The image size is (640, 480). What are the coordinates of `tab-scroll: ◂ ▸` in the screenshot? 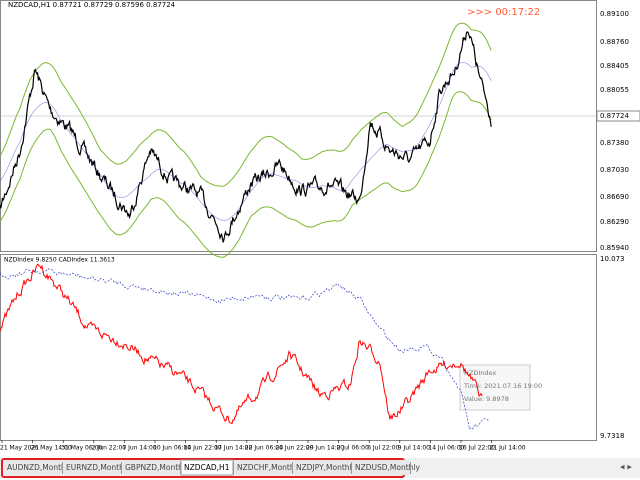 It's located at (626, 468).